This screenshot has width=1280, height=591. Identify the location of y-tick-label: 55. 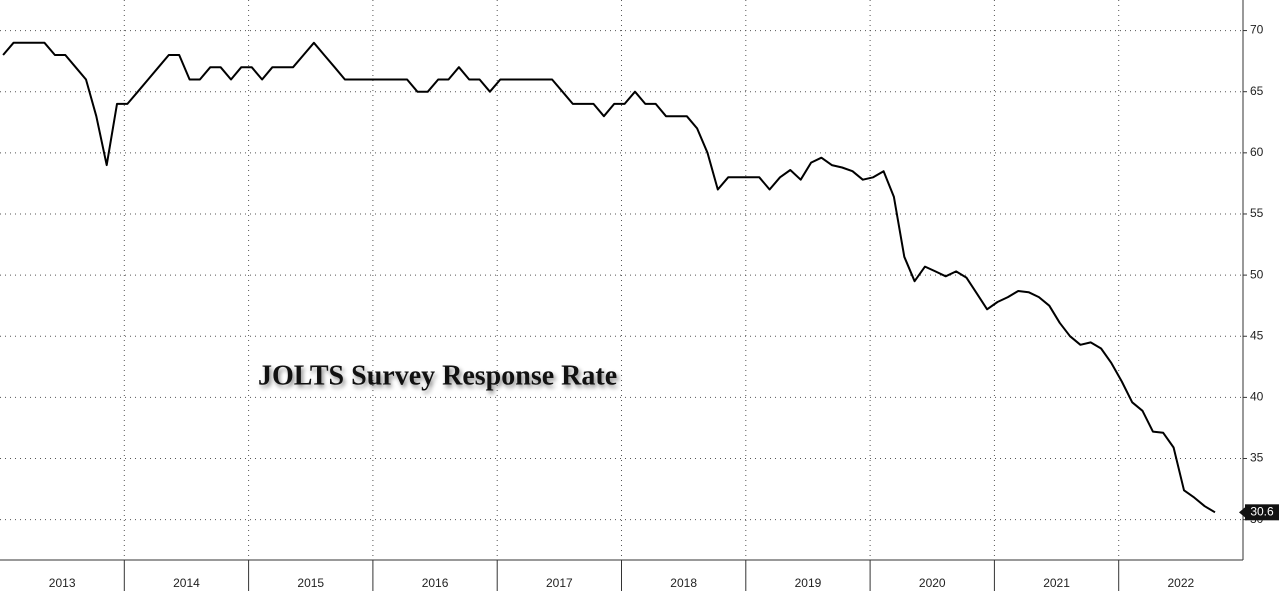
(1257, 213).